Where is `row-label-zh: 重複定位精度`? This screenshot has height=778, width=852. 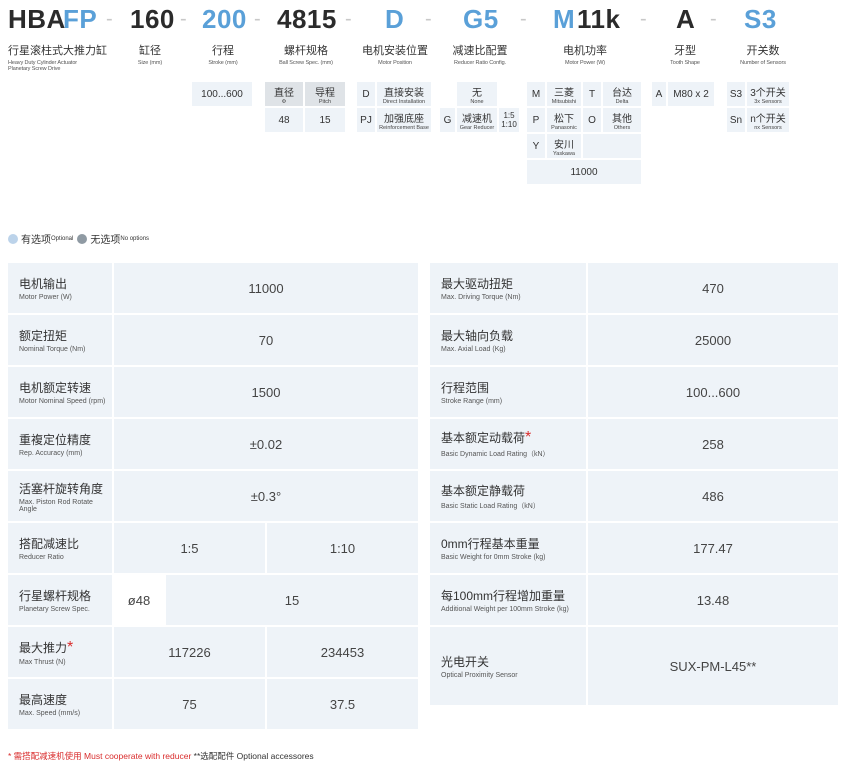 row-label-zh: 重複定位精度 is located at coordinates (55, 440).